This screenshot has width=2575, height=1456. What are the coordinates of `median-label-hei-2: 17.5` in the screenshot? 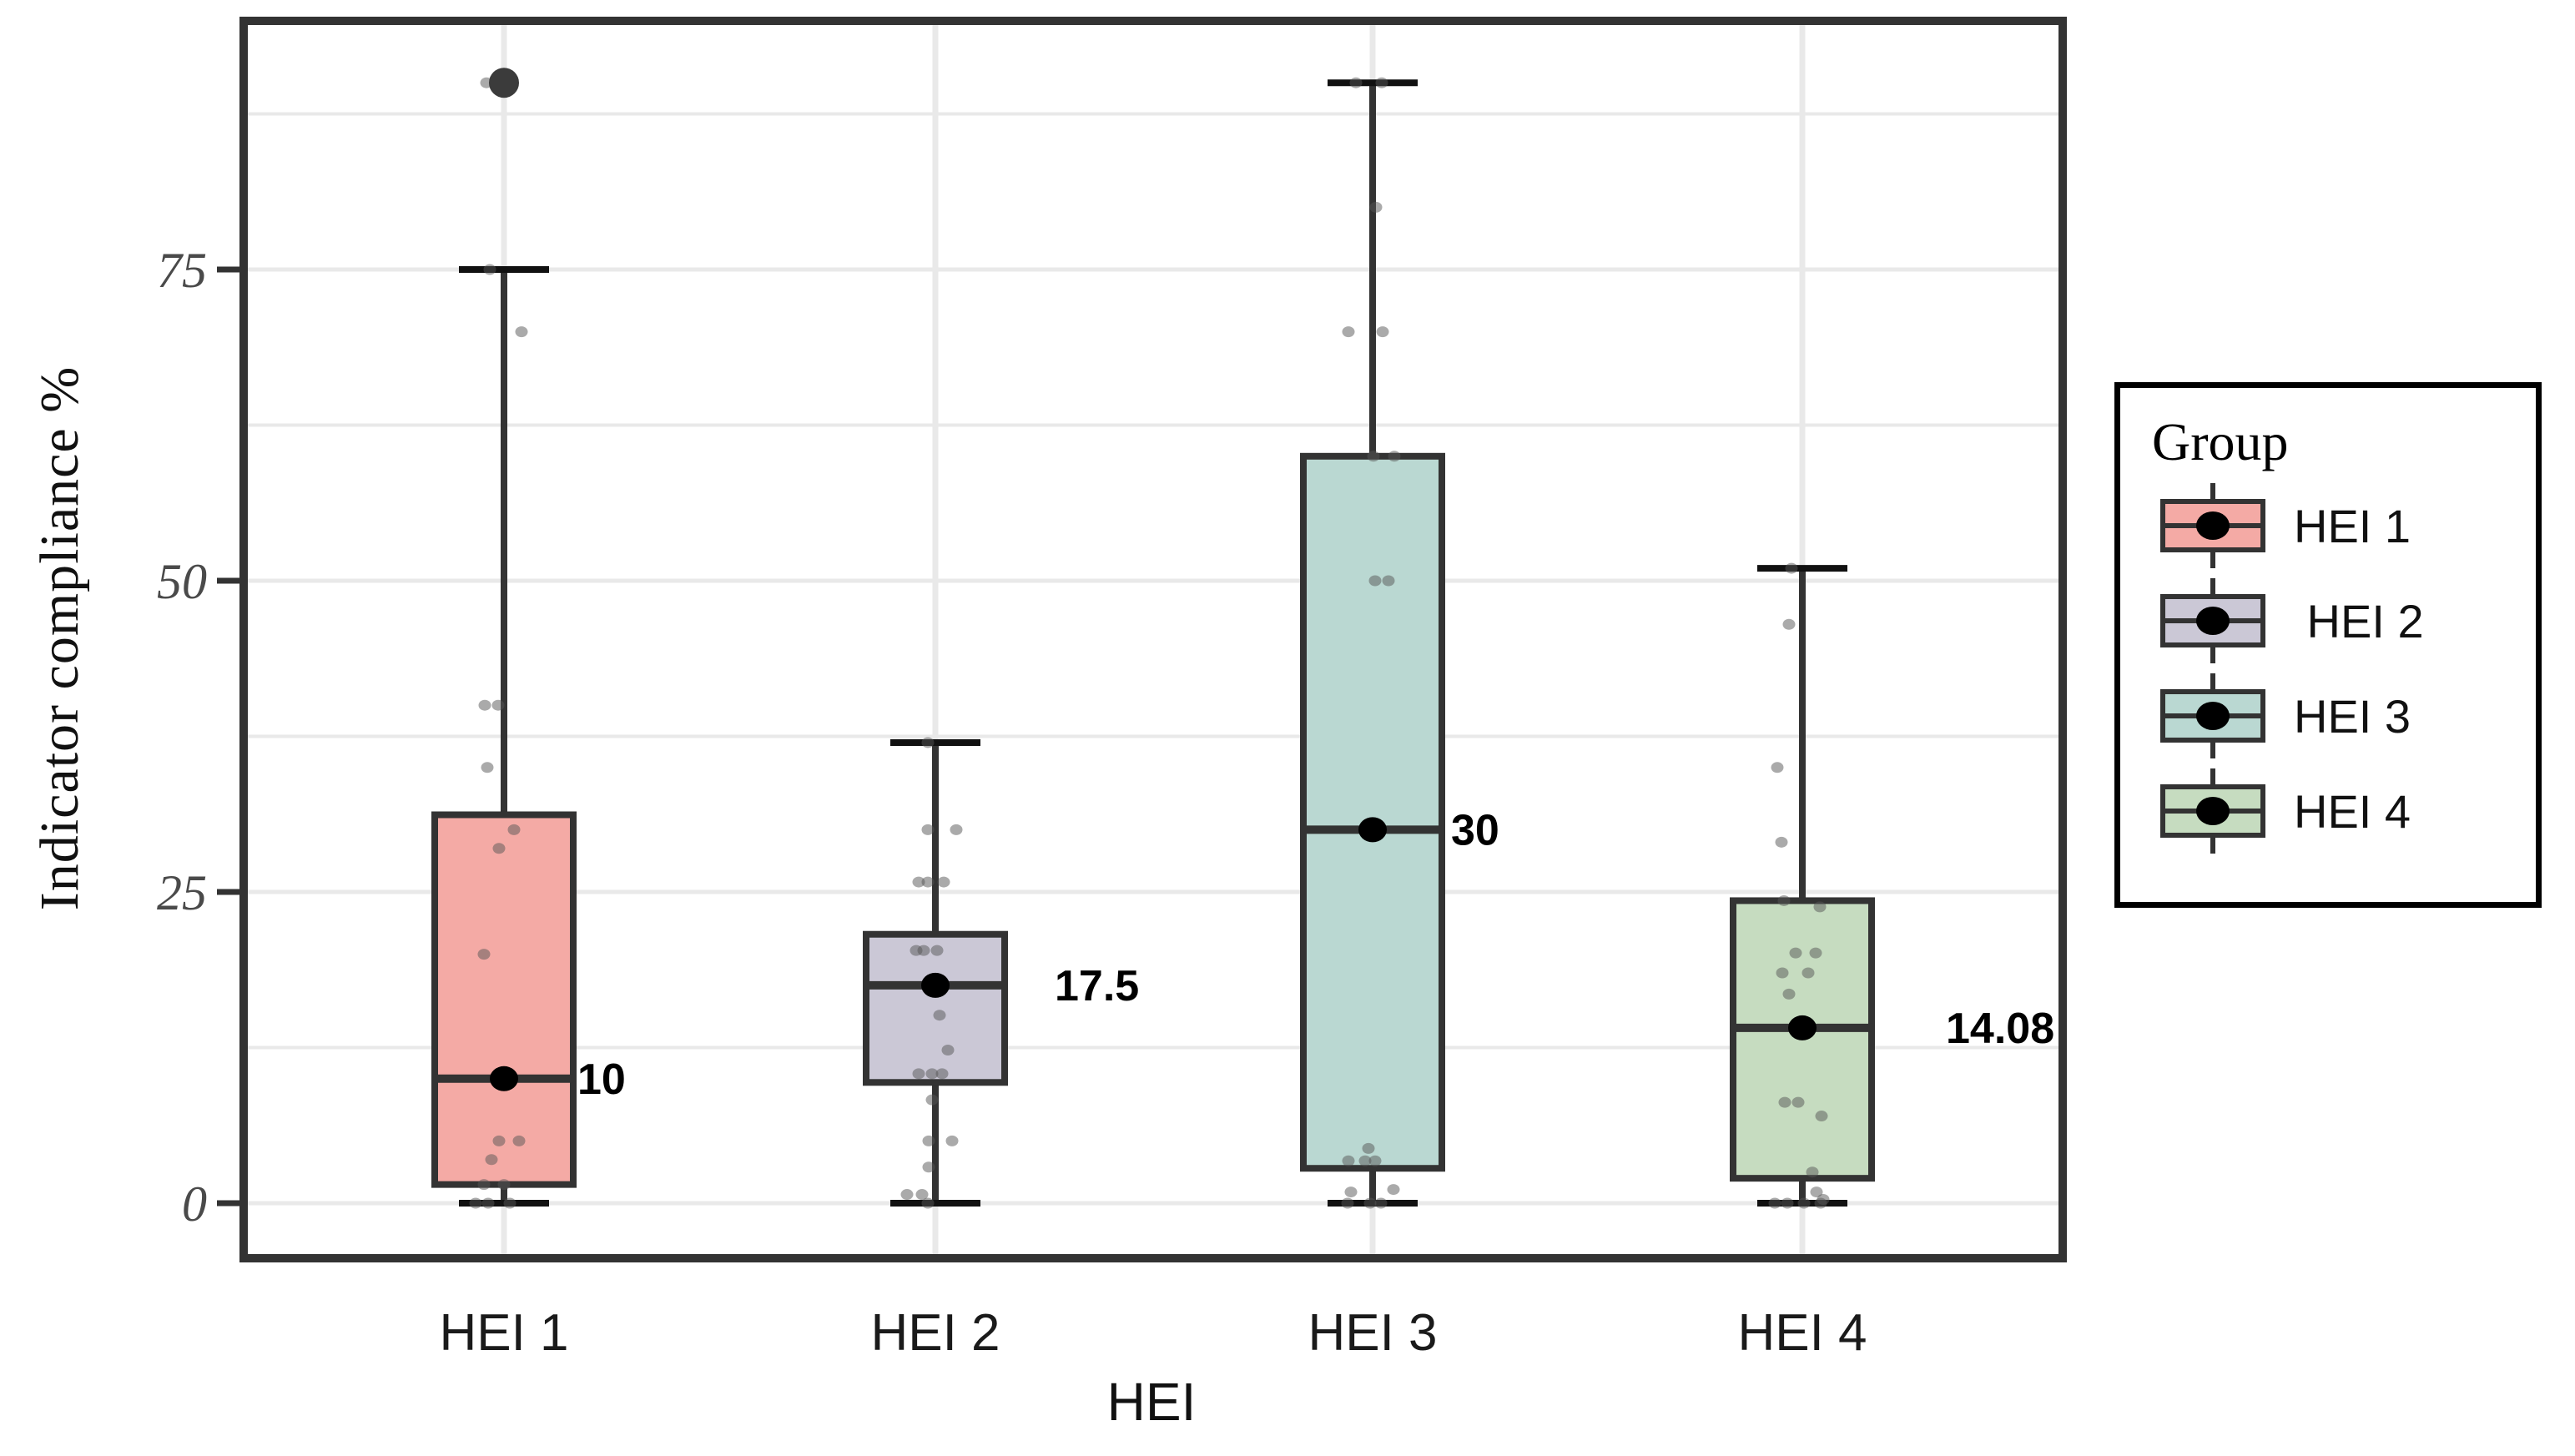 It's located at (1097, 986).